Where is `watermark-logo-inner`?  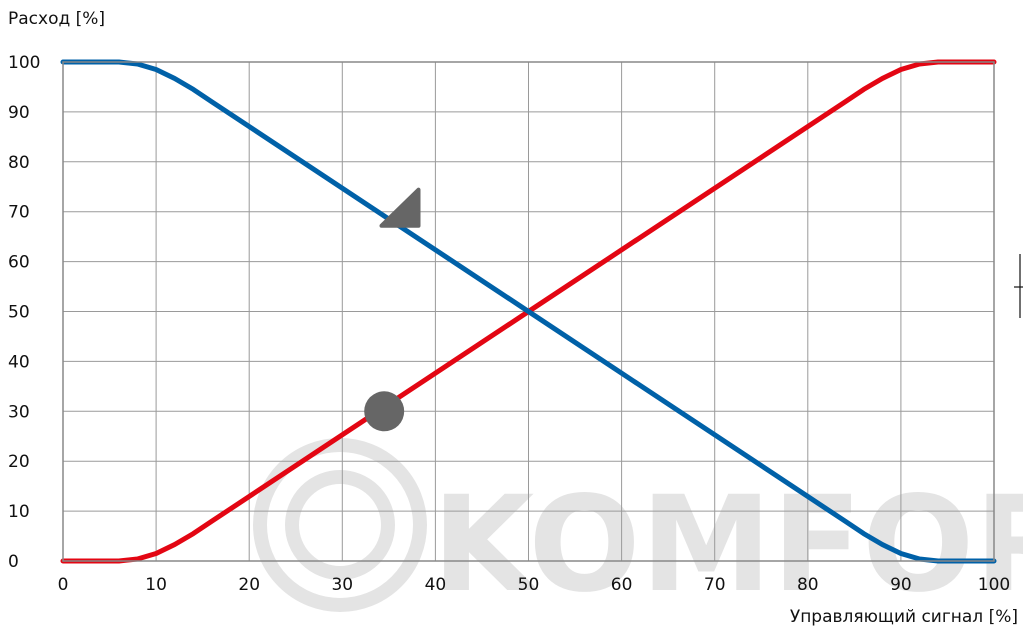 watermark-logo-inner is located at coordinates (340, 525).